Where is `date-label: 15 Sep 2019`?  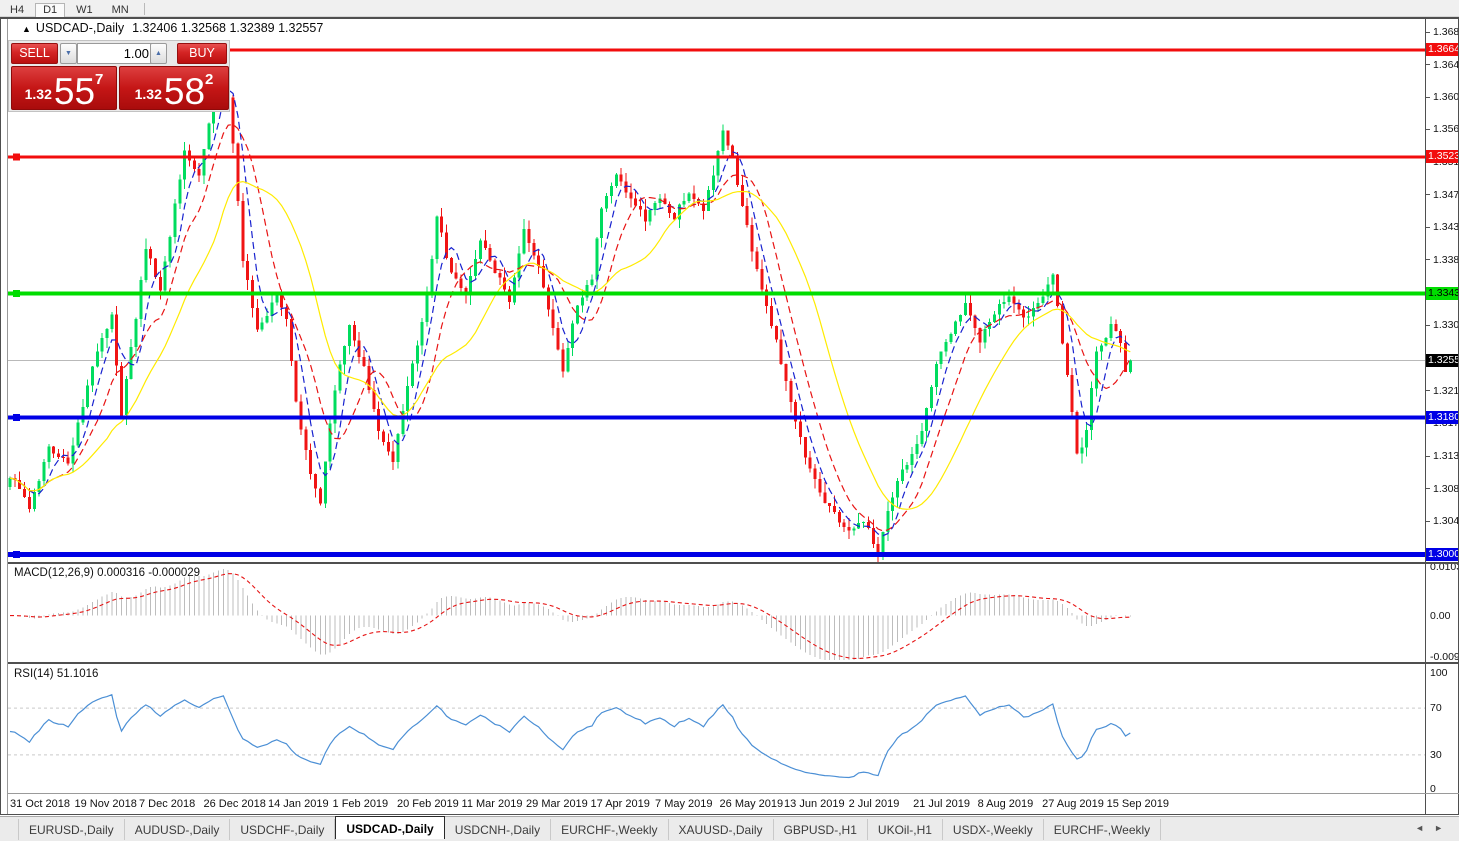
date-label: 15 Sep 2019 is located at coordinates (1137, 804).